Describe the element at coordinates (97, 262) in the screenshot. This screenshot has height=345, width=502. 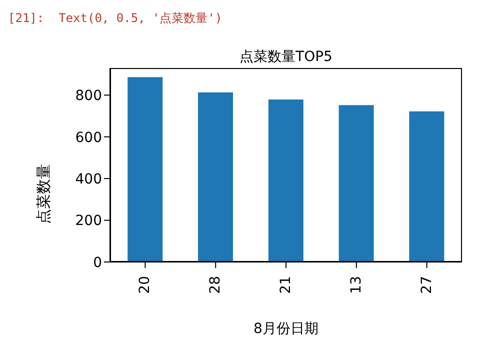
I see `y-tick-label: 0` at that location.